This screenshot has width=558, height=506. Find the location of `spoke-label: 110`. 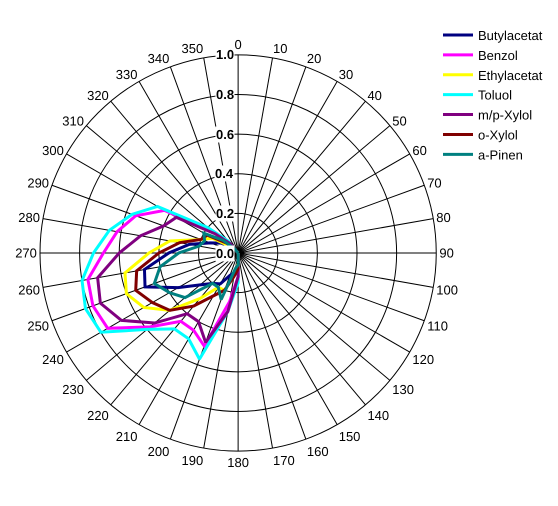

spoke-label: 110 is located at coordinates (437, 326).